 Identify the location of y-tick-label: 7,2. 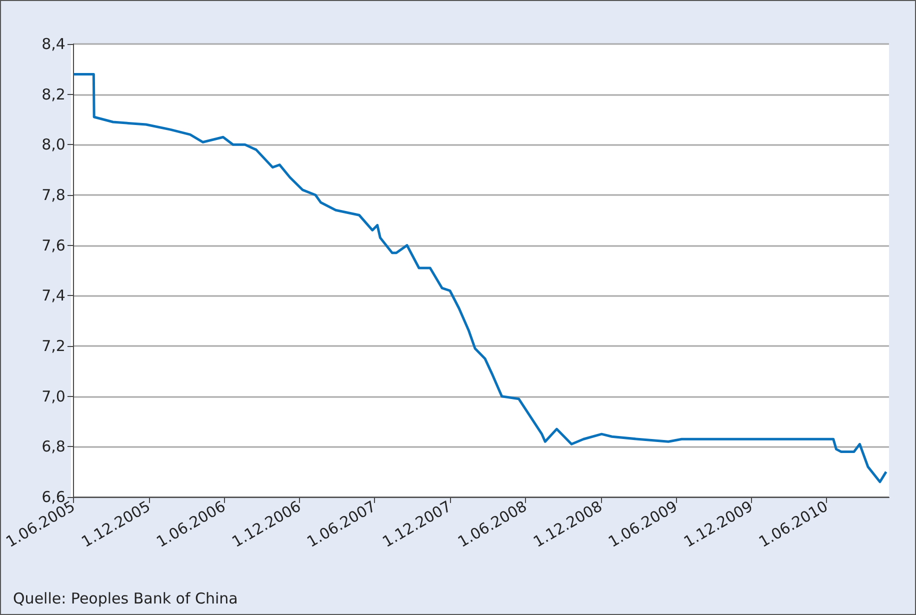
(54, 346).